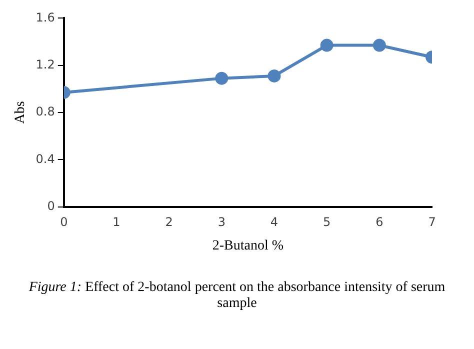 This screenshot has width=474, height=349. I want to click on y-axis-title: Abs, so click(20, 112).